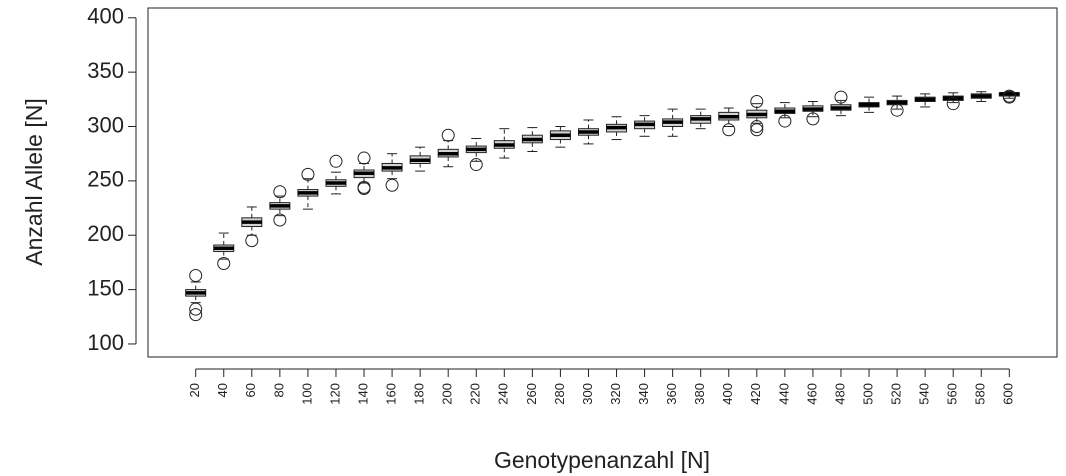  I want to click on x-tick-label: 420, so click(755, 394).